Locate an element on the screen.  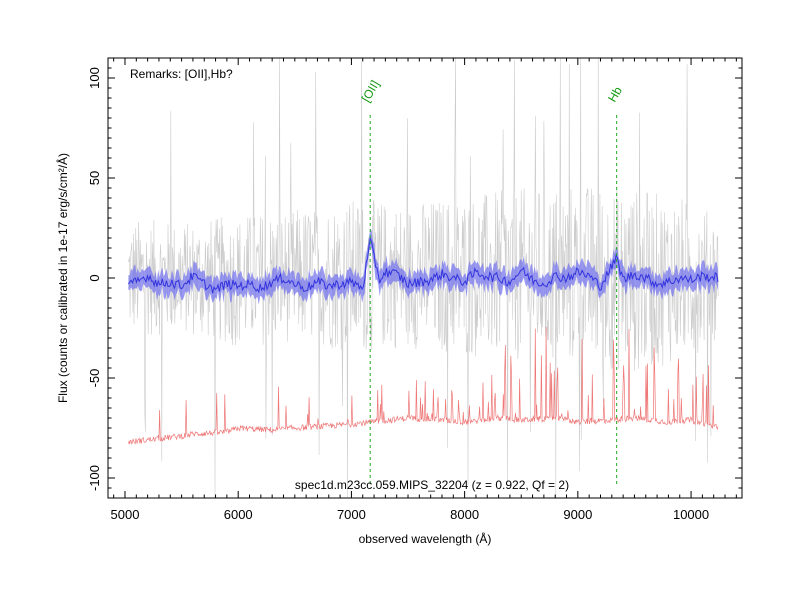
emission-line-label: Hb is located at coordinates (615, 94).